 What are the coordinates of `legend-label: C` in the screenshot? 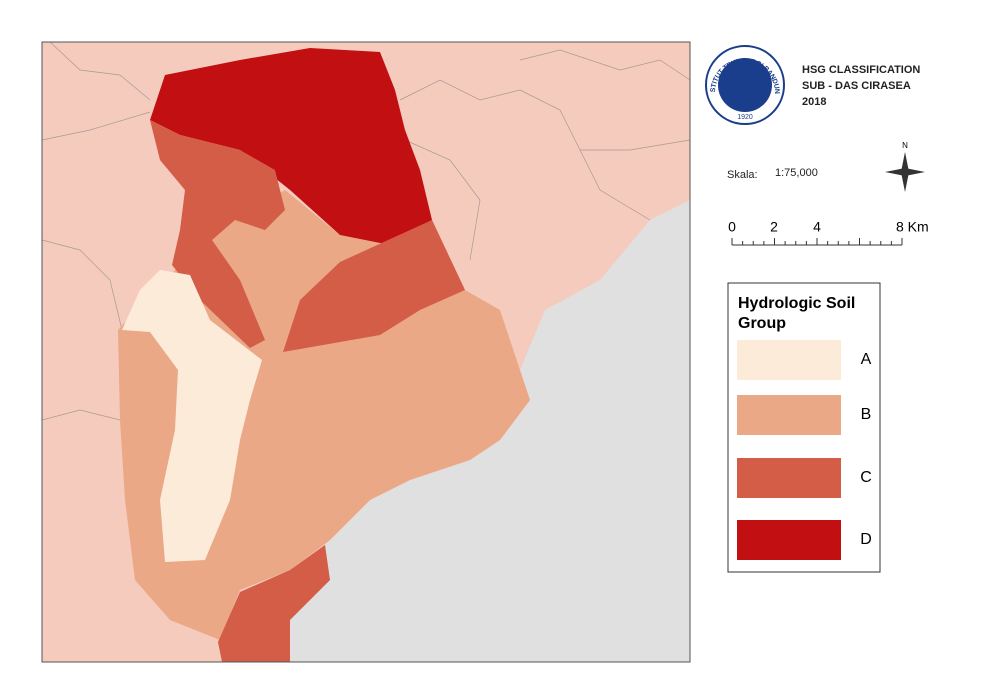 It's located at (866, 477).